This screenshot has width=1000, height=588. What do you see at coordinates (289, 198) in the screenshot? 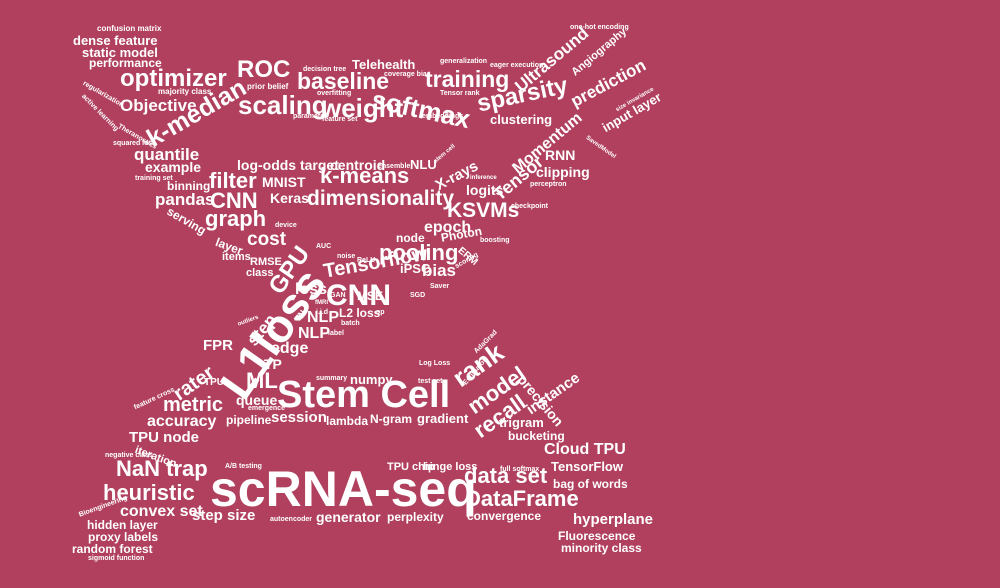
I see `word: Keras` at bounding box center [289, 198].